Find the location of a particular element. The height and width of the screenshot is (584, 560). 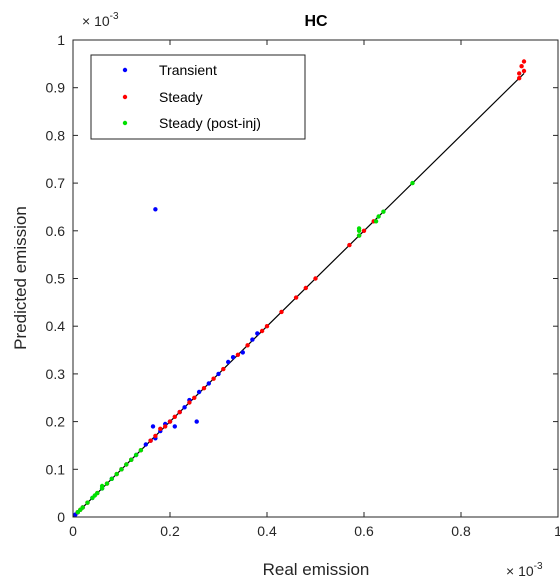

legend-label-steady: Steady is located at coordinates (181, 97).